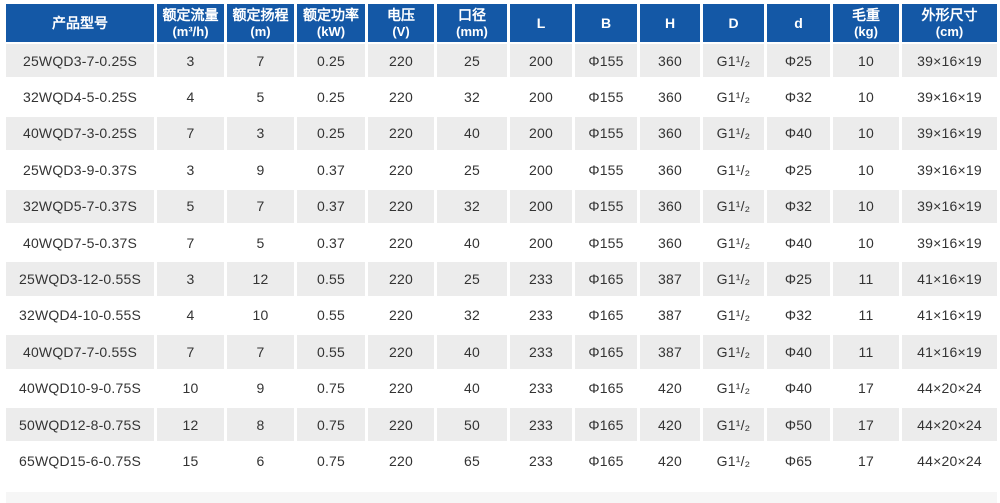 The width and height of the screenshot is (1000, 503). Describe the element at coordinates (190, 31) in the screenshot. I see `col-header-unit: (m³/h)` at that location.